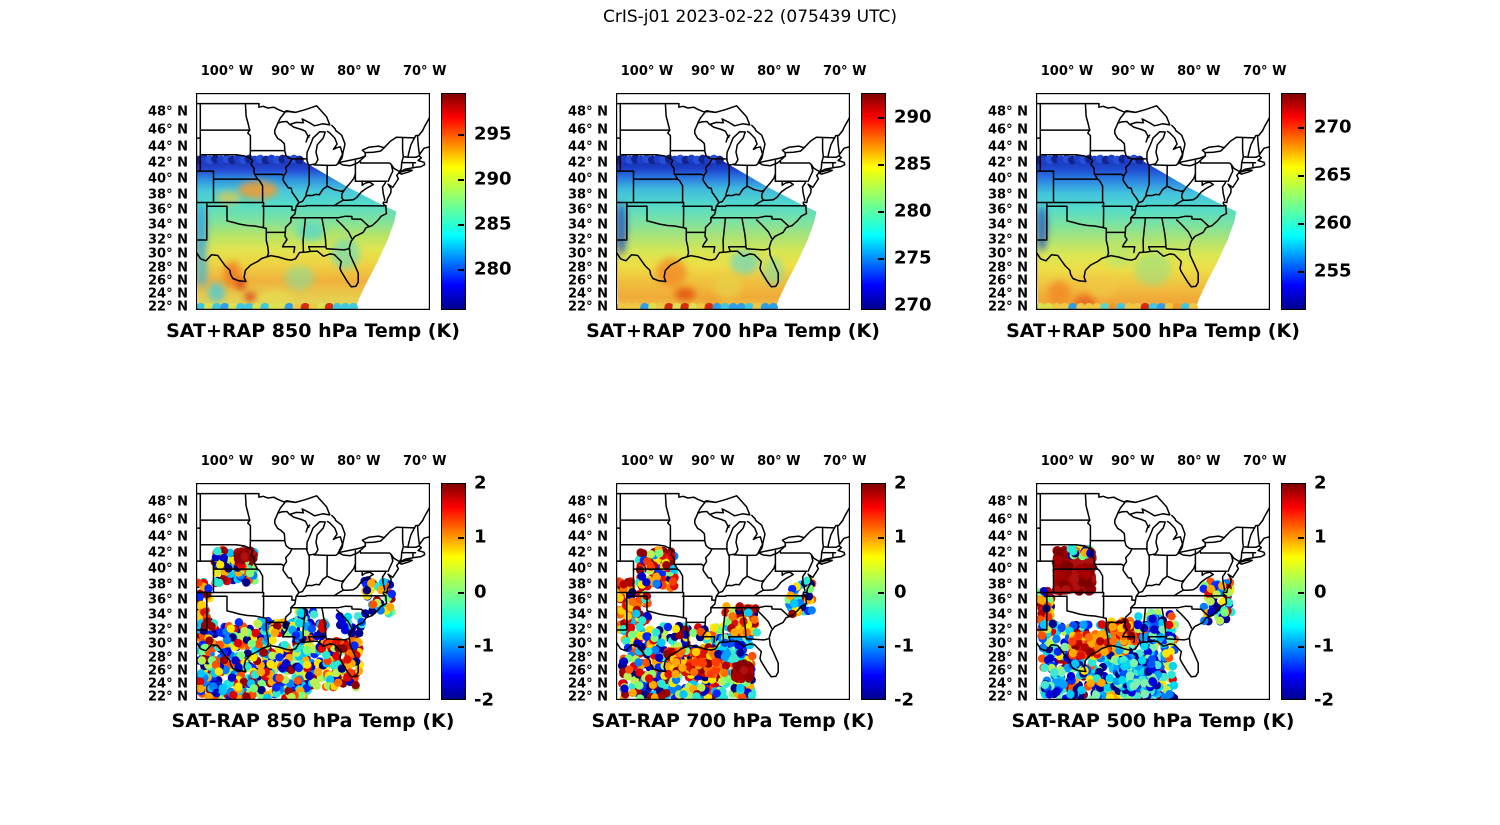 The image size is (1500, 825). Describe the element at coordinates (1153, 721) in the screenshot. I see `panel-title: SAT-RAP 500 hPa Temp (K)` at that location.